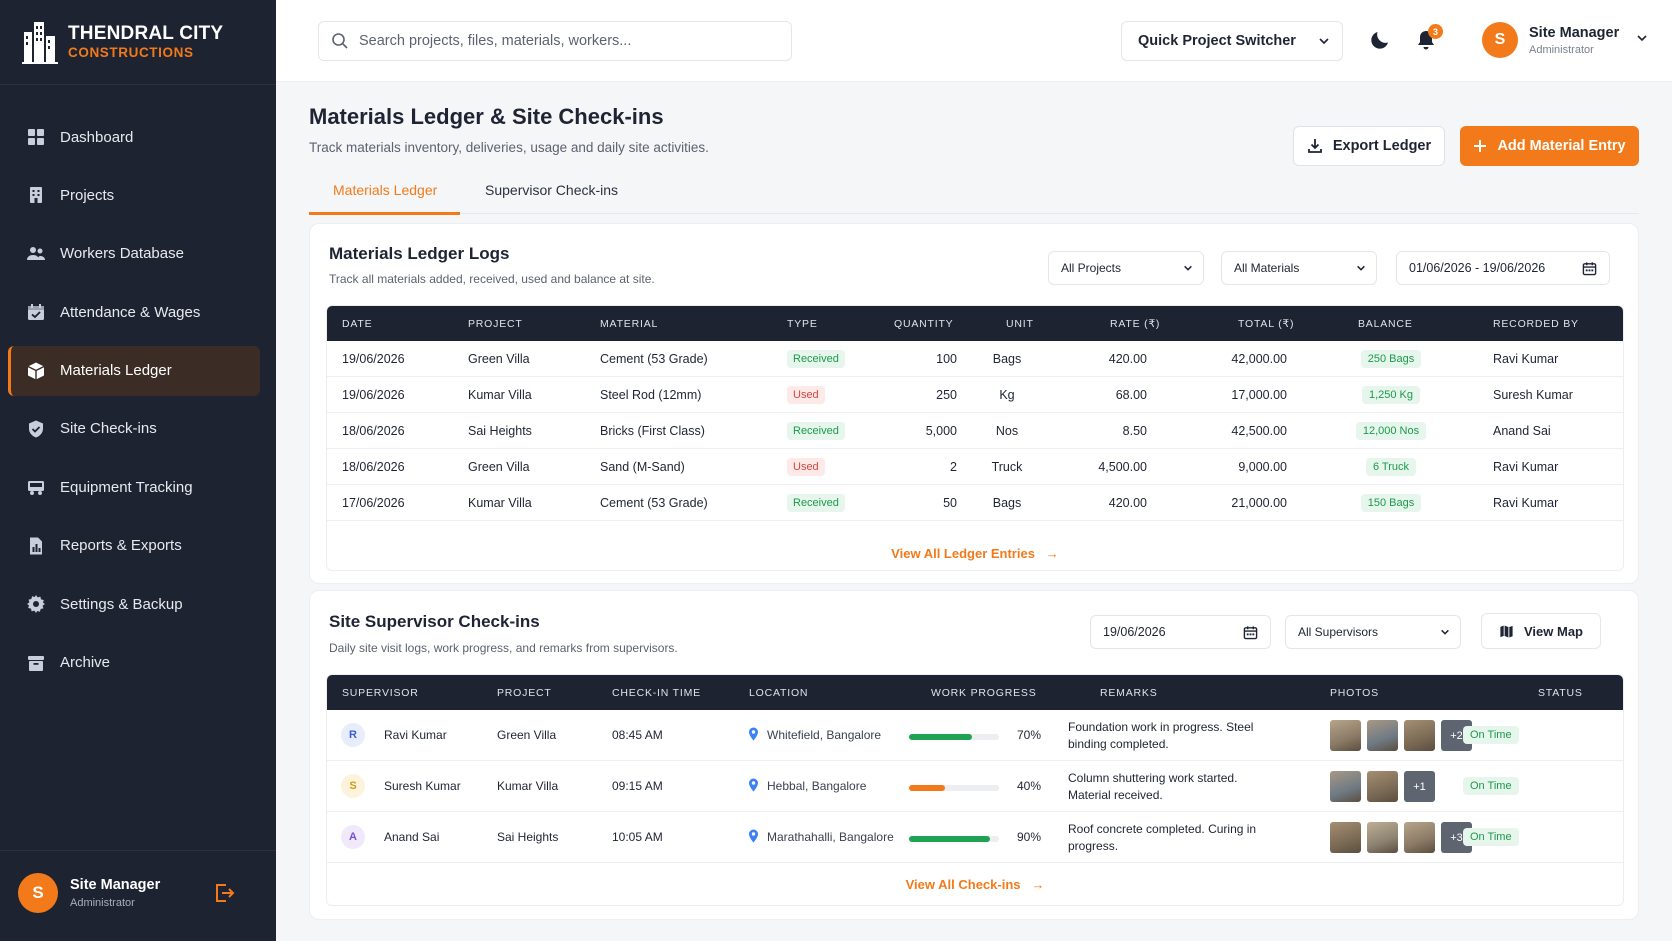 The width and height of the screenshot is (1672, 941). What do you see at coordinates (1091, 268) in the screenshot?
I see `project-filter-value: All Projects` at bounding box center [1091, 268].